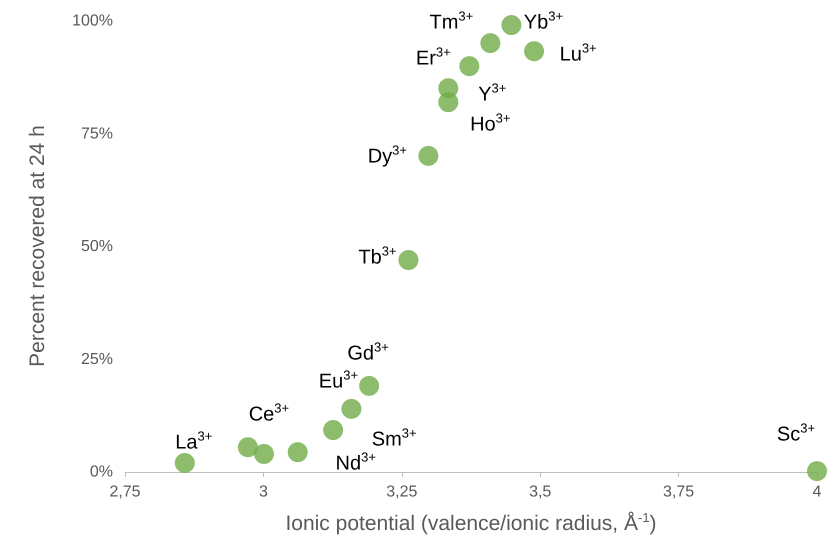 The width and height of the screenshot is (836, 552). Describe the element at coordinates (433, 57) in the screenshot. I see `annotation: Er$^{3+}$` at that location.